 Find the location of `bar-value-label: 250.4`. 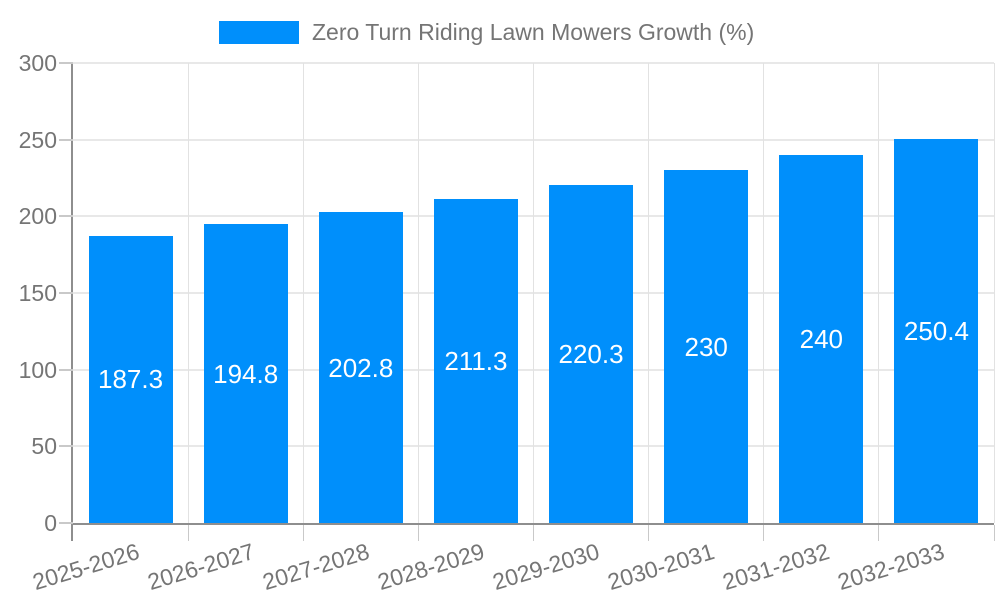

bar-value-label: 250.4 is located at coordinates (936, 331).